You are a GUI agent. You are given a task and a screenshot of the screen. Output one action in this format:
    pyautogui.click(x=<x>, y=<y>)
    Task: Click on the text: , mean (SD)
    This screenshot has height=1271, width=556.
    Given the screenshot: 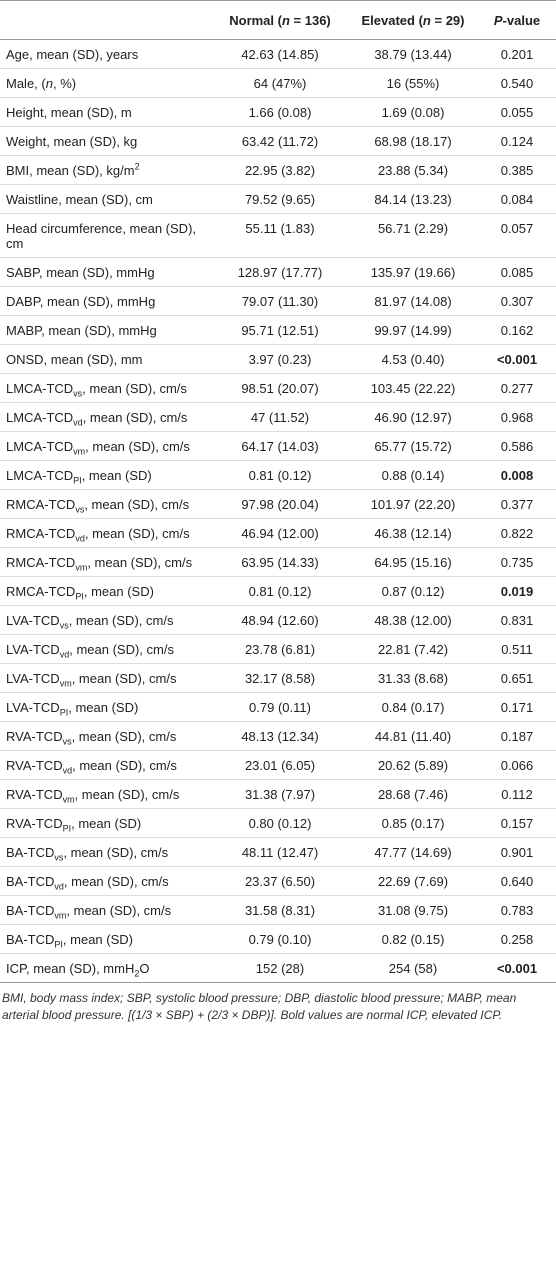 What is the action you would take?
    pyautogui.click(x=118, y=591)
    